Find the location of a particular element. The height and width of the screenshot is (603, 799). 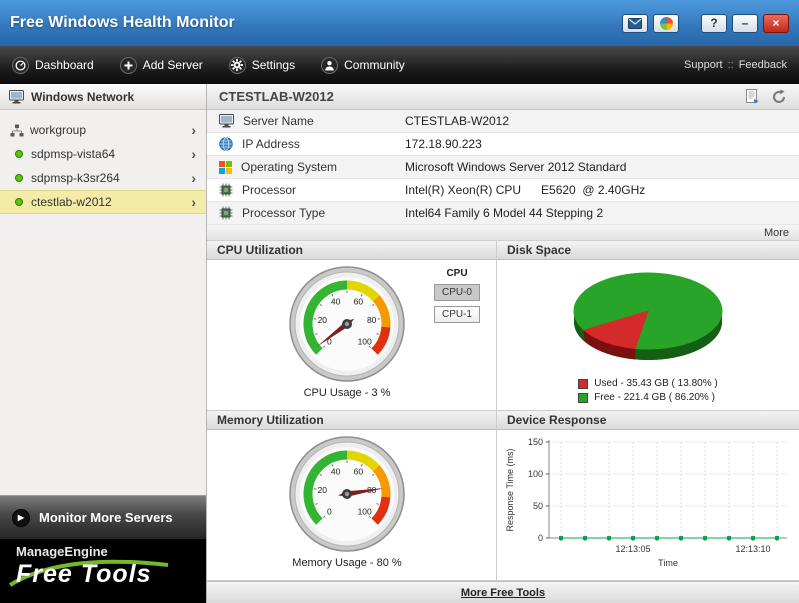

cpu-0-button: CPU-0 is located at coordinates (457, 292).